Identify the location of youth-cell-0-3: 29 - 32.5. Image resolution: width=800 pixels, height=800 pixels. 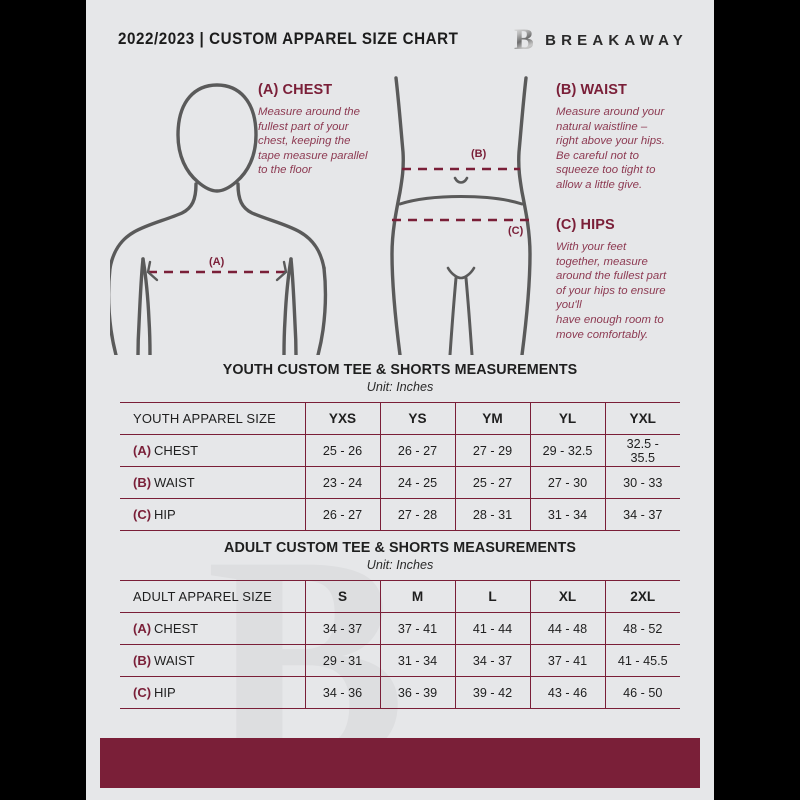
(568, 450).